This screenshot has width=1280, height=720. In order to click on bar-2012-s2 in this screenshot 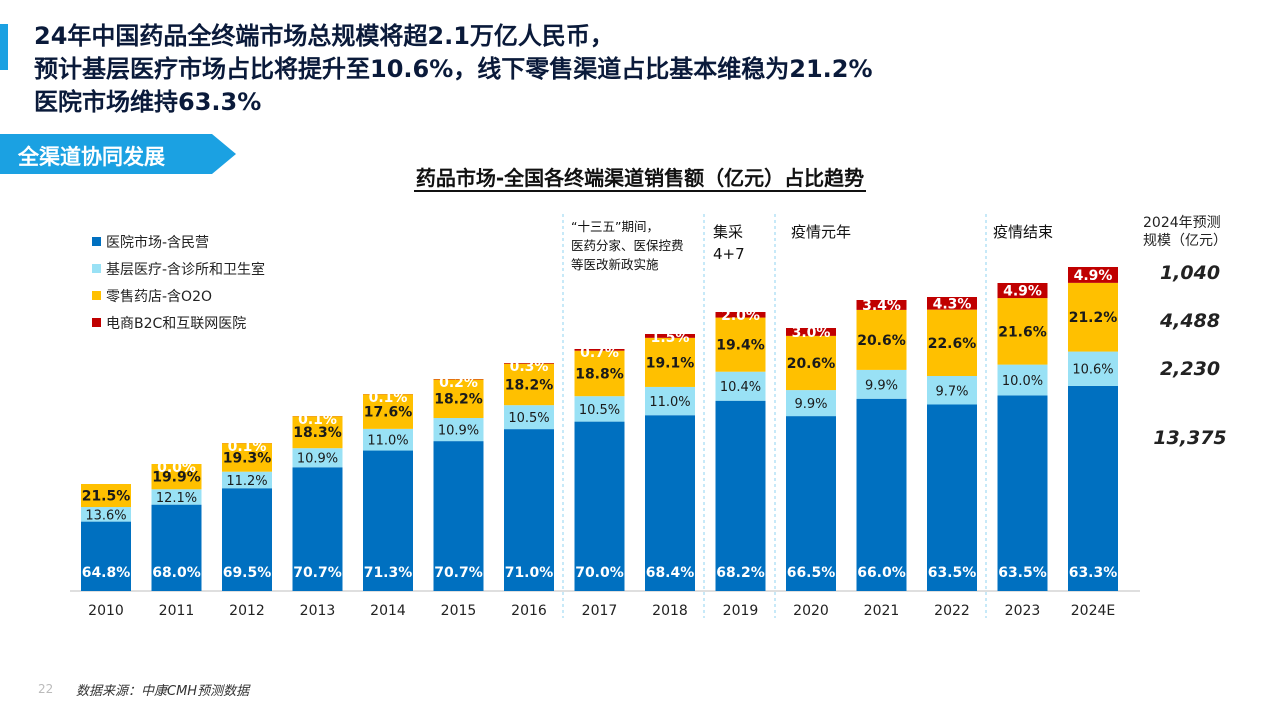, I will do `click(247, 457)`.